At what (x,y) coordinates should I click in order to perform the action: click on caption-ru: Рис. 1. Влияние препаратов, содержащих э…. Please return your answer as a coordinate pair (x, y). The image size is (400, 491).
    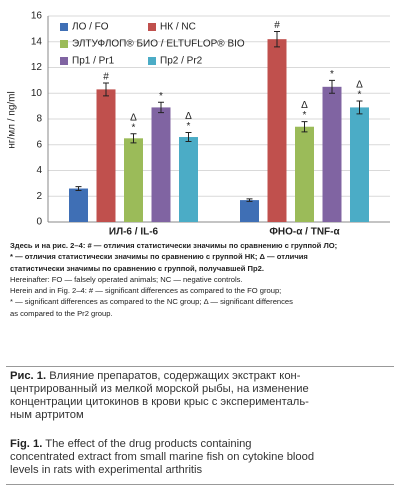
    Looking at the image, I should click on (202, 396).